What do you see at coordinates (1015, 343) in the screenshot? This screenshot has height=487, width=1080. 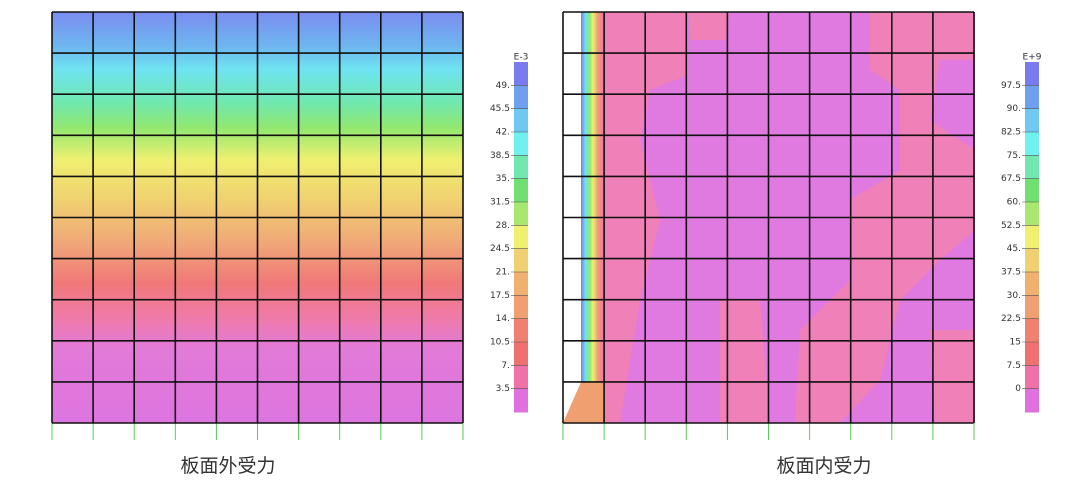 I see `legend-label: 15` at bounding box center [1015, 343].